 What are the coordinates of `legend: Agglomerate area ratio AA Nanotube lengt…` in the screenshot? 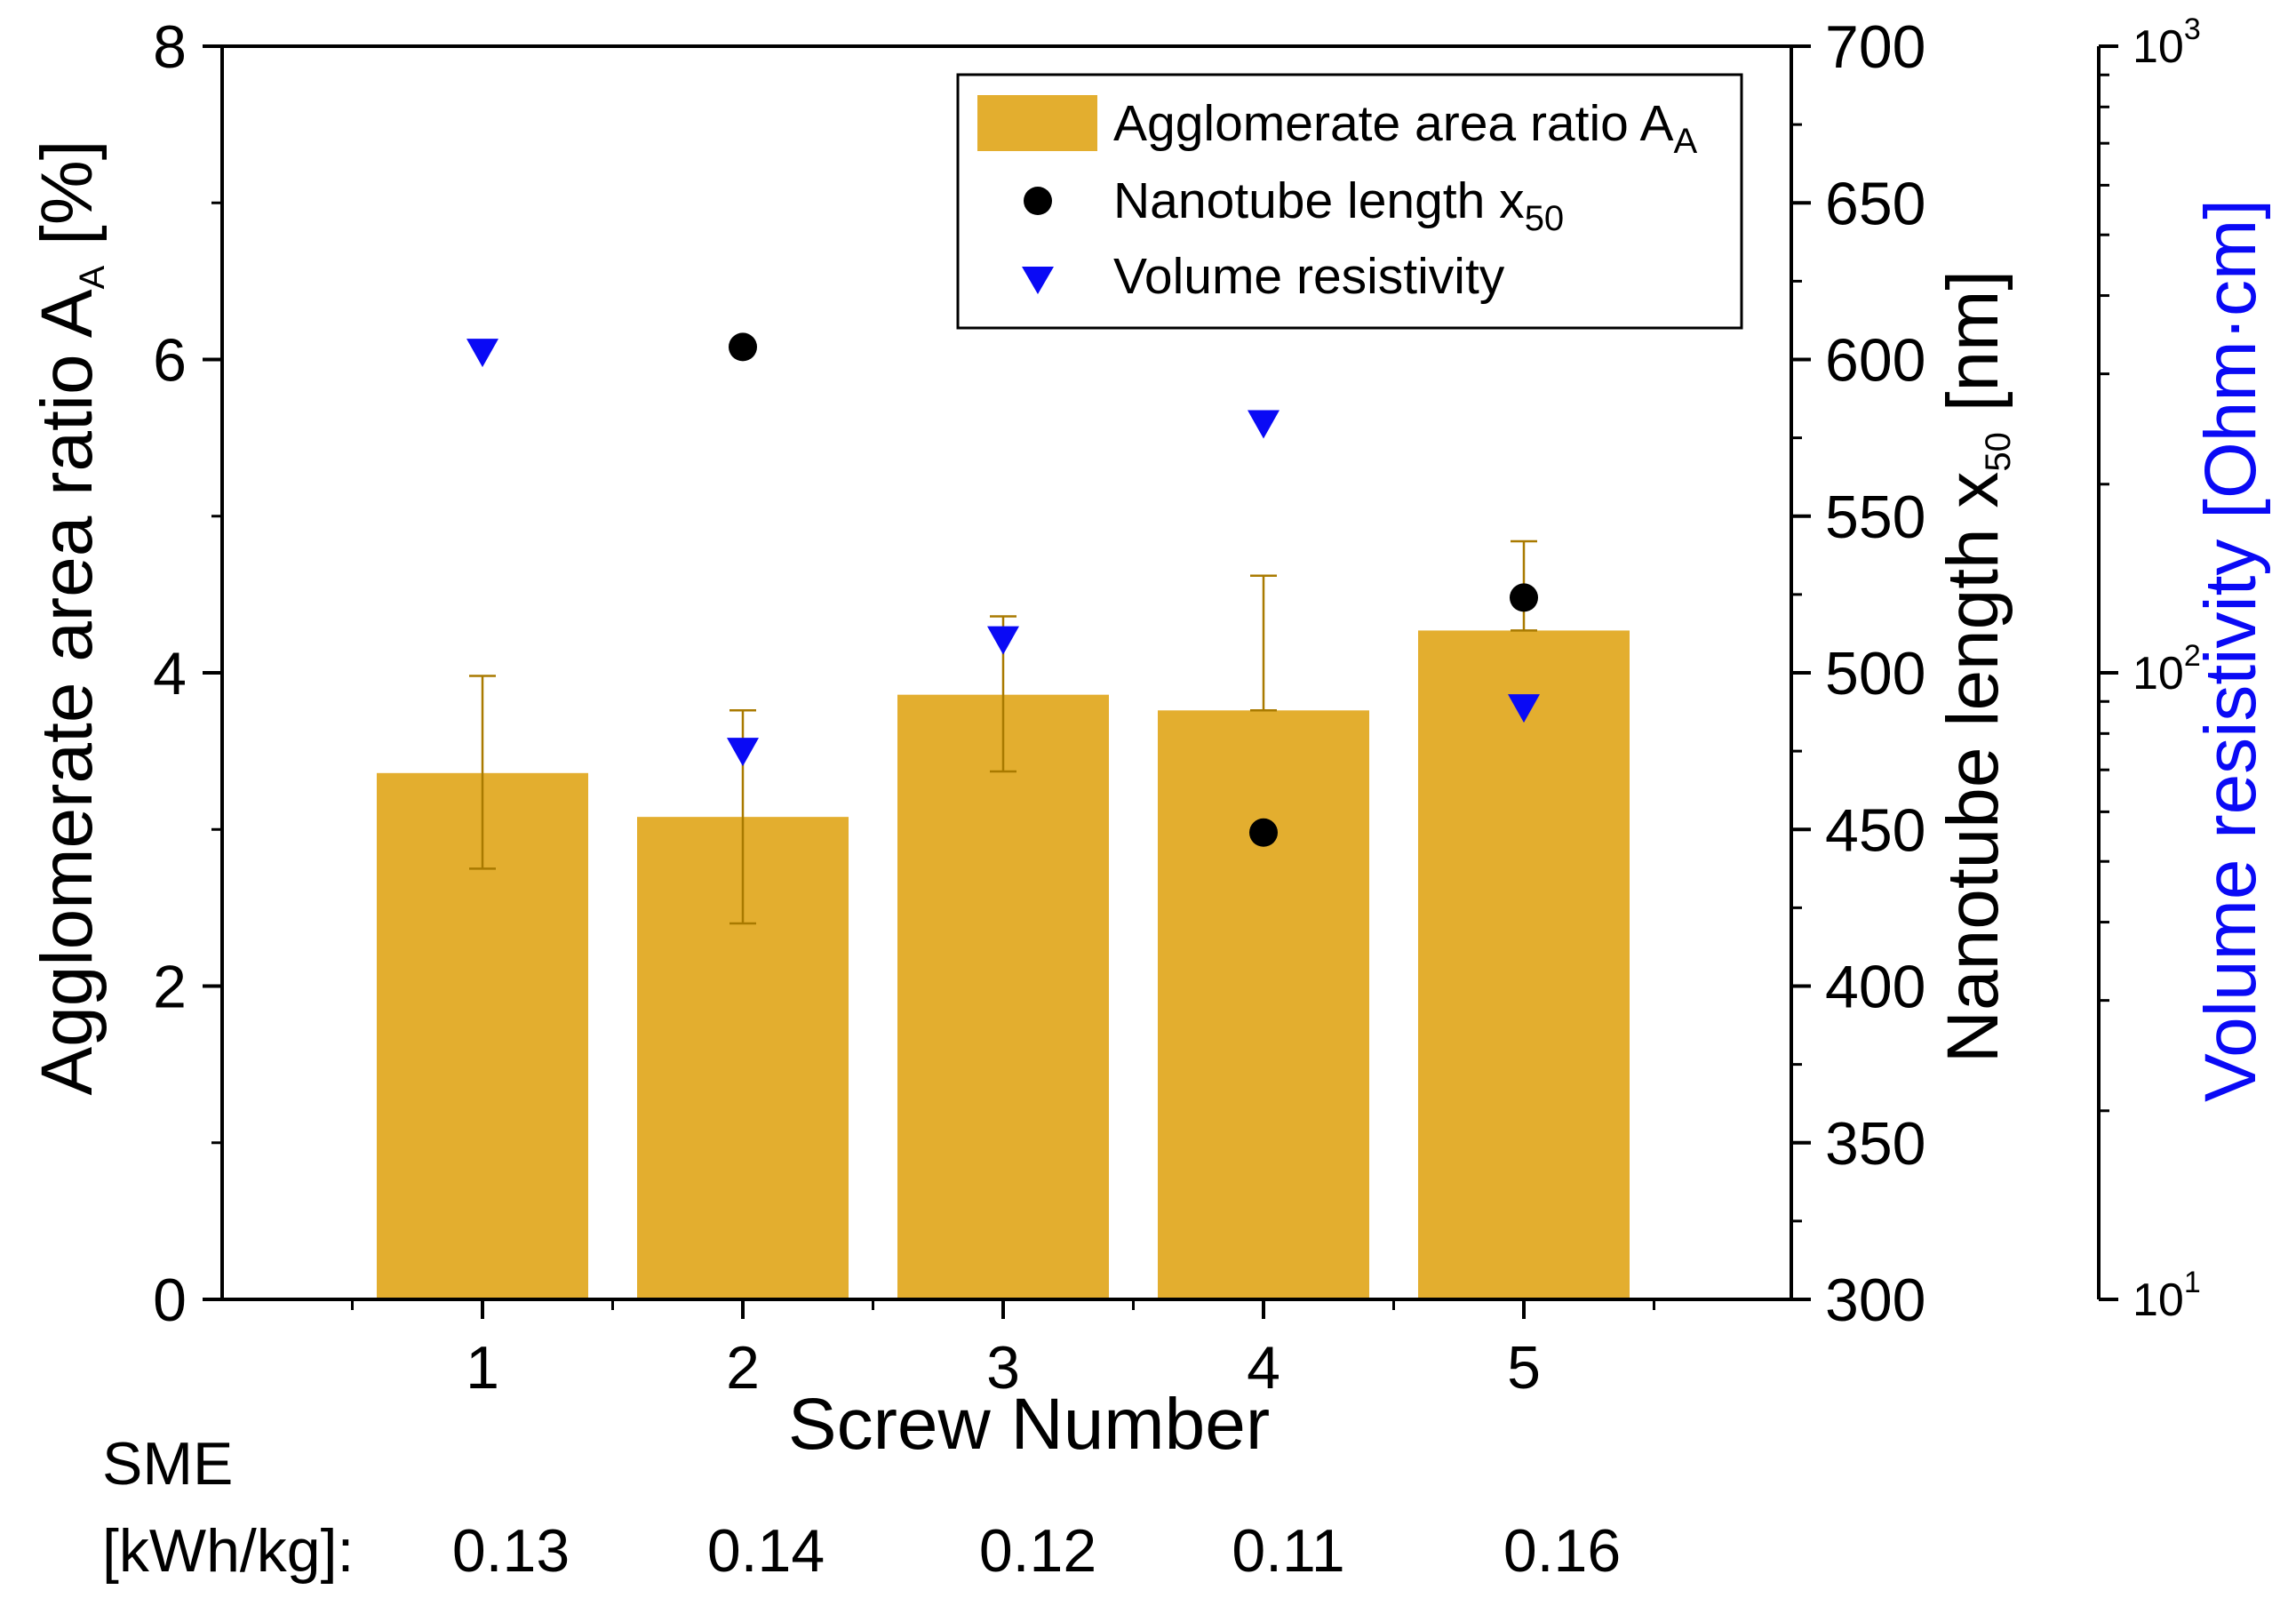 It's located at (1349, 202).